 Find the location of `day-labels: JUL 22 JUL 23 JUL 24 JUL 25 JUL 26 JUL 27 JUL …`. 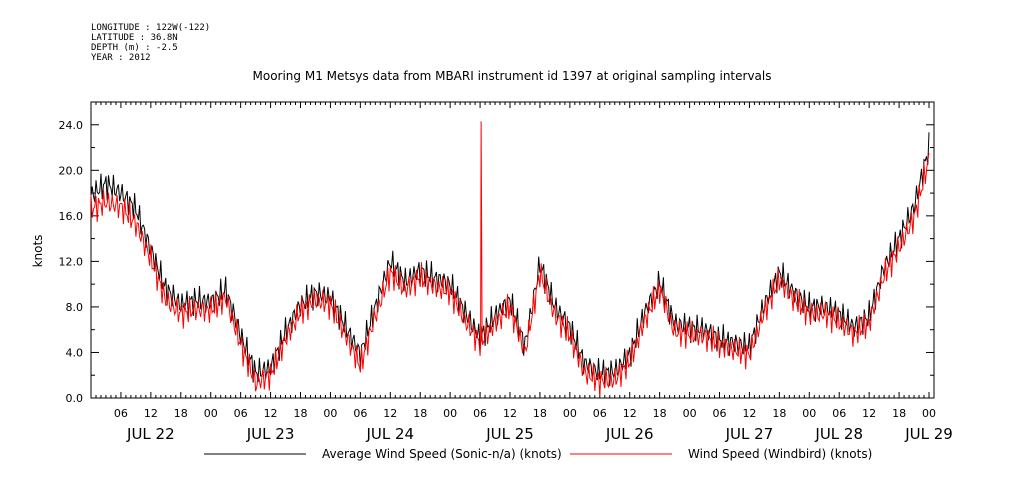

day-labels: JUL 22 JUL 23 JUL 24 JUL 25 JUL 26 JUL 27 JUL … is located at coordinates (539, 434).